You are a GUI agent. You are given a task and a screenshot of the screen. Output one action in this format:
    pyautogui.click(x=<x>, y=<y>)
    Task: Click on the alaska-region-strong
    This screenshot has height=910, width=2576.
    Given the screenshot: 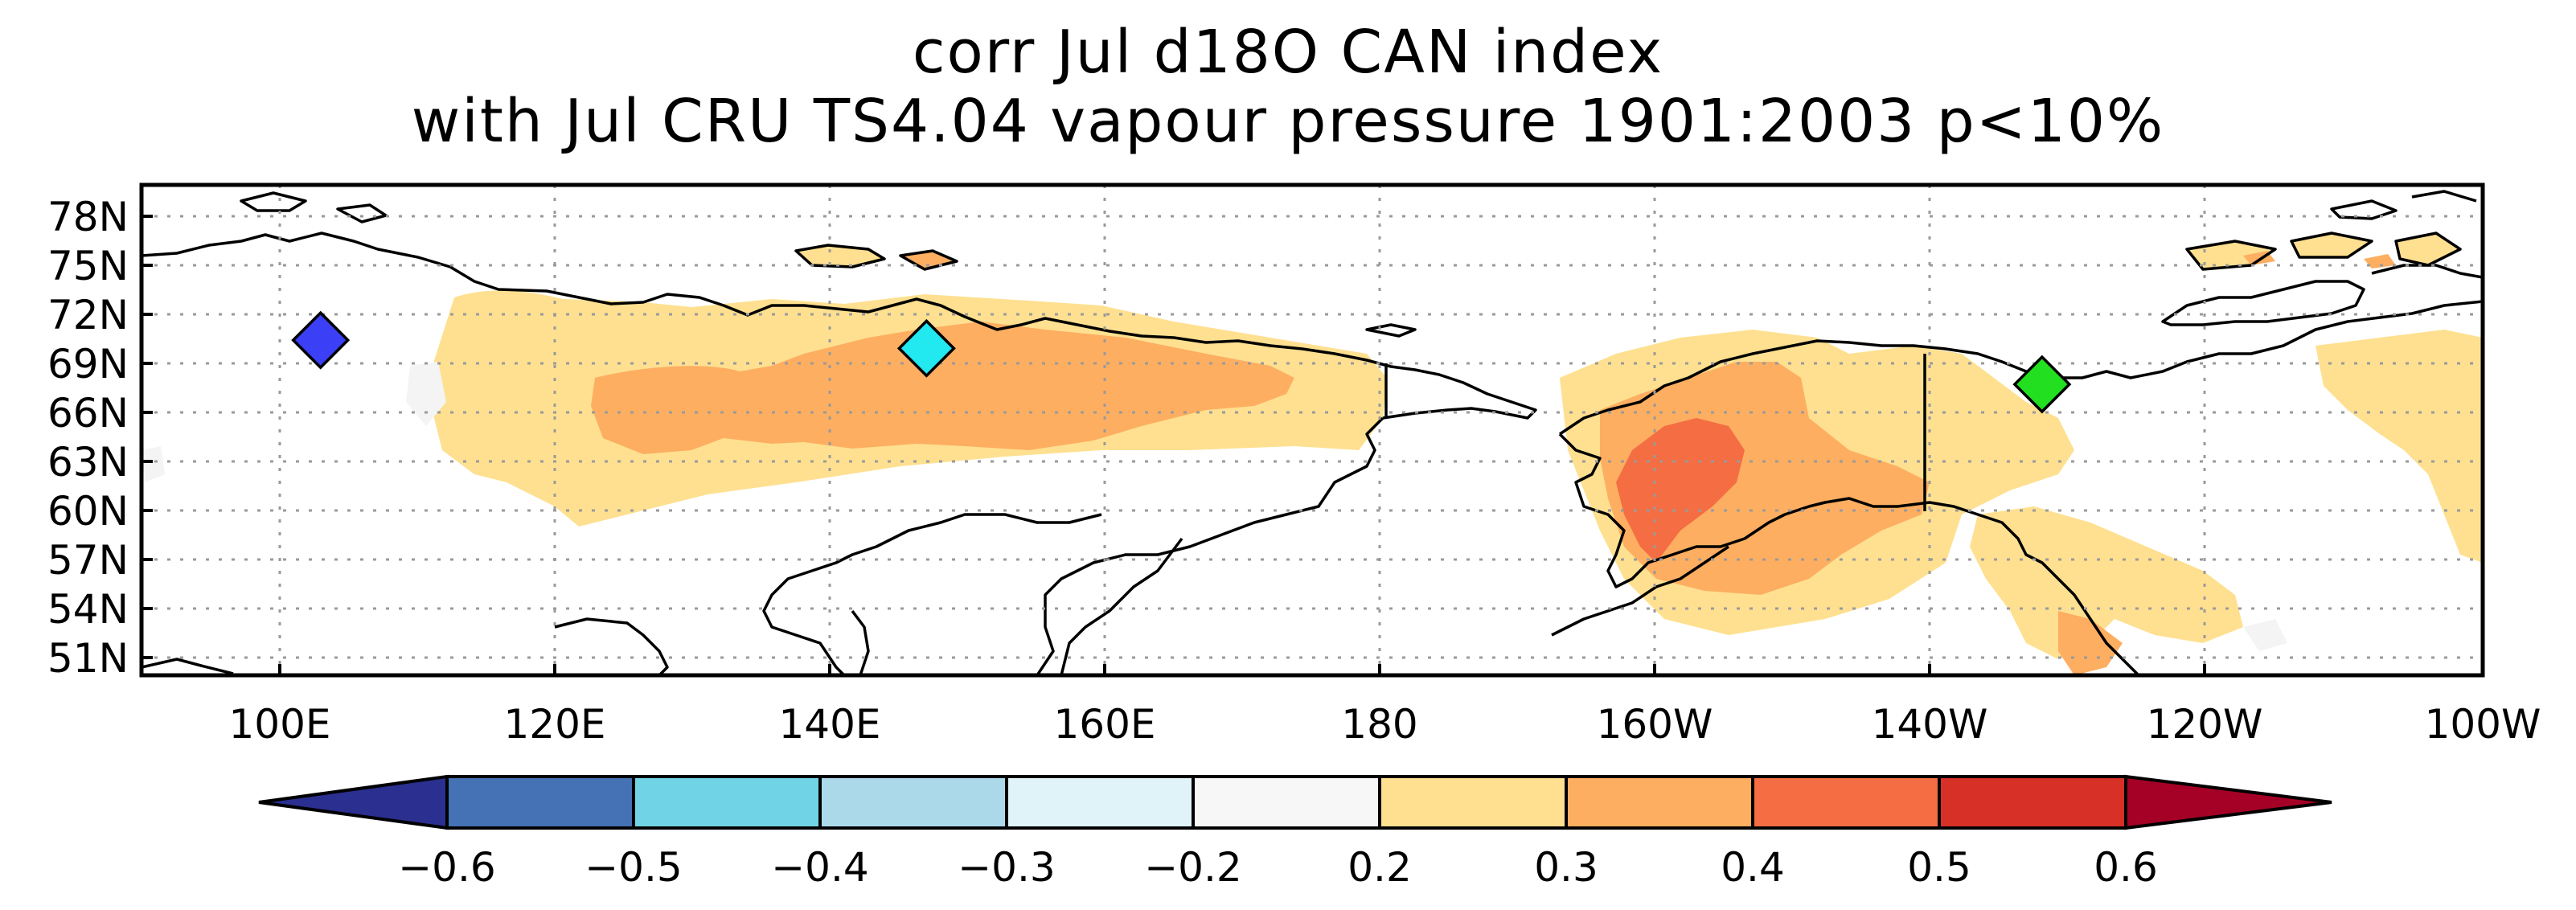 What is the action you would take?
    pyautogui.click(x=1680, y=491)
    